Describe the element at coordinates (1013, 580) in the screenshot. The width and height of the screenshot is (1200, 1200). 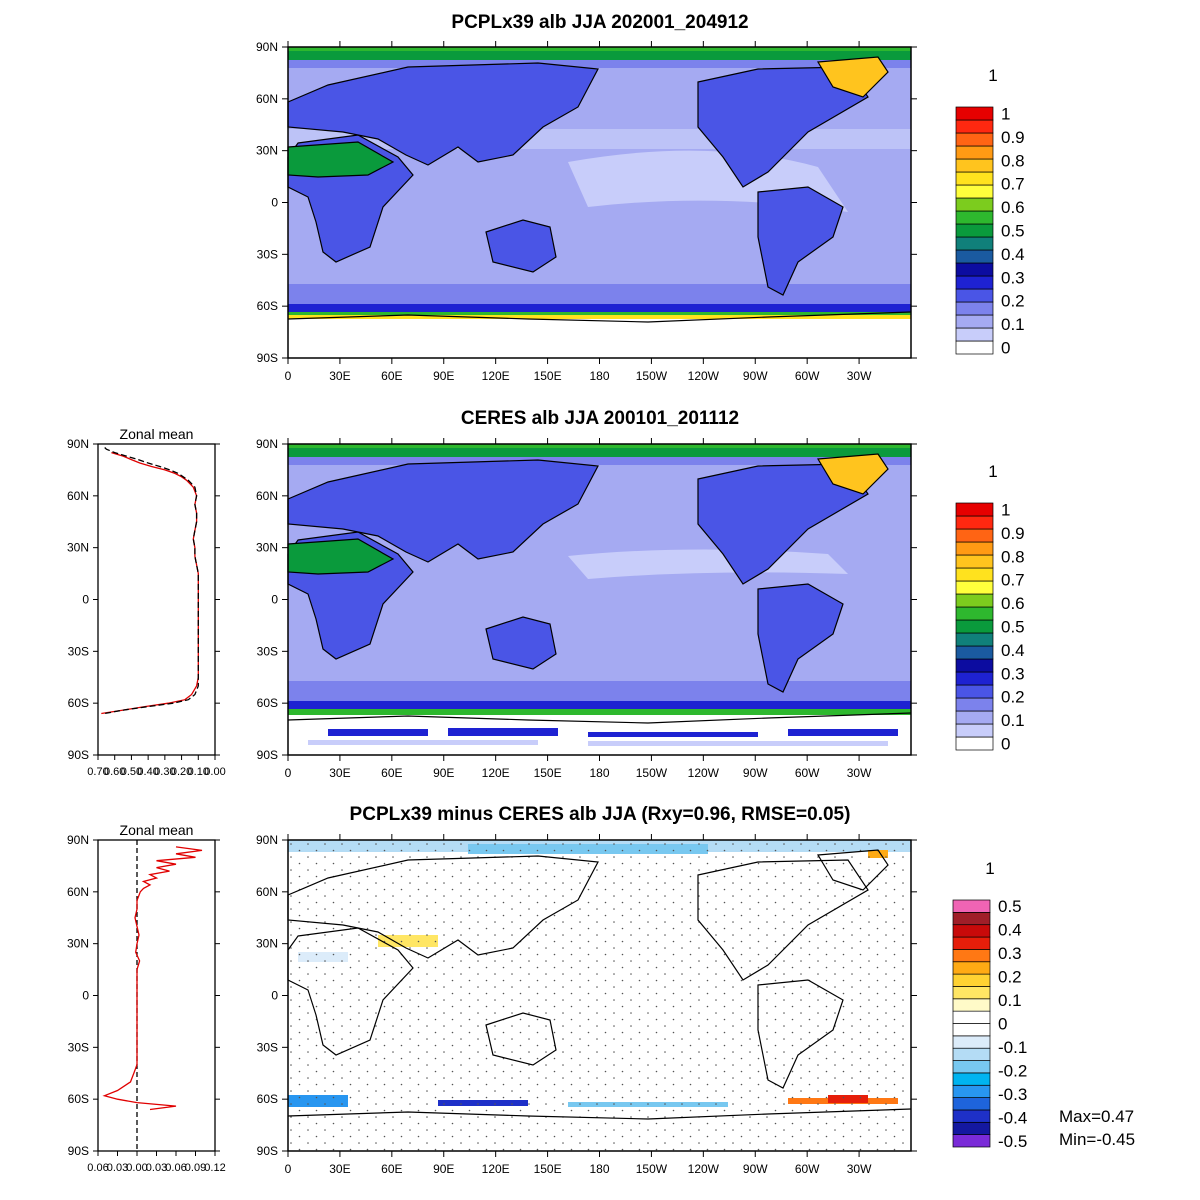
I see `colorbar-label: 0.7` at that location.